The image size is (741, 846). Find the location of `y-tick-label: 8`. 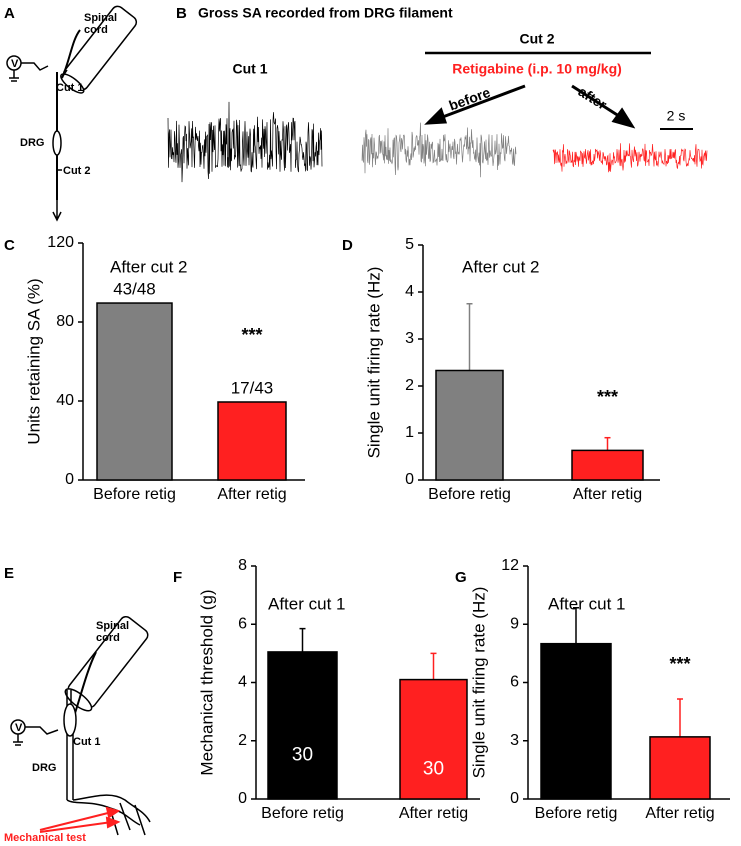

y-tick-label: 8 is located at coordinates (242, 565).